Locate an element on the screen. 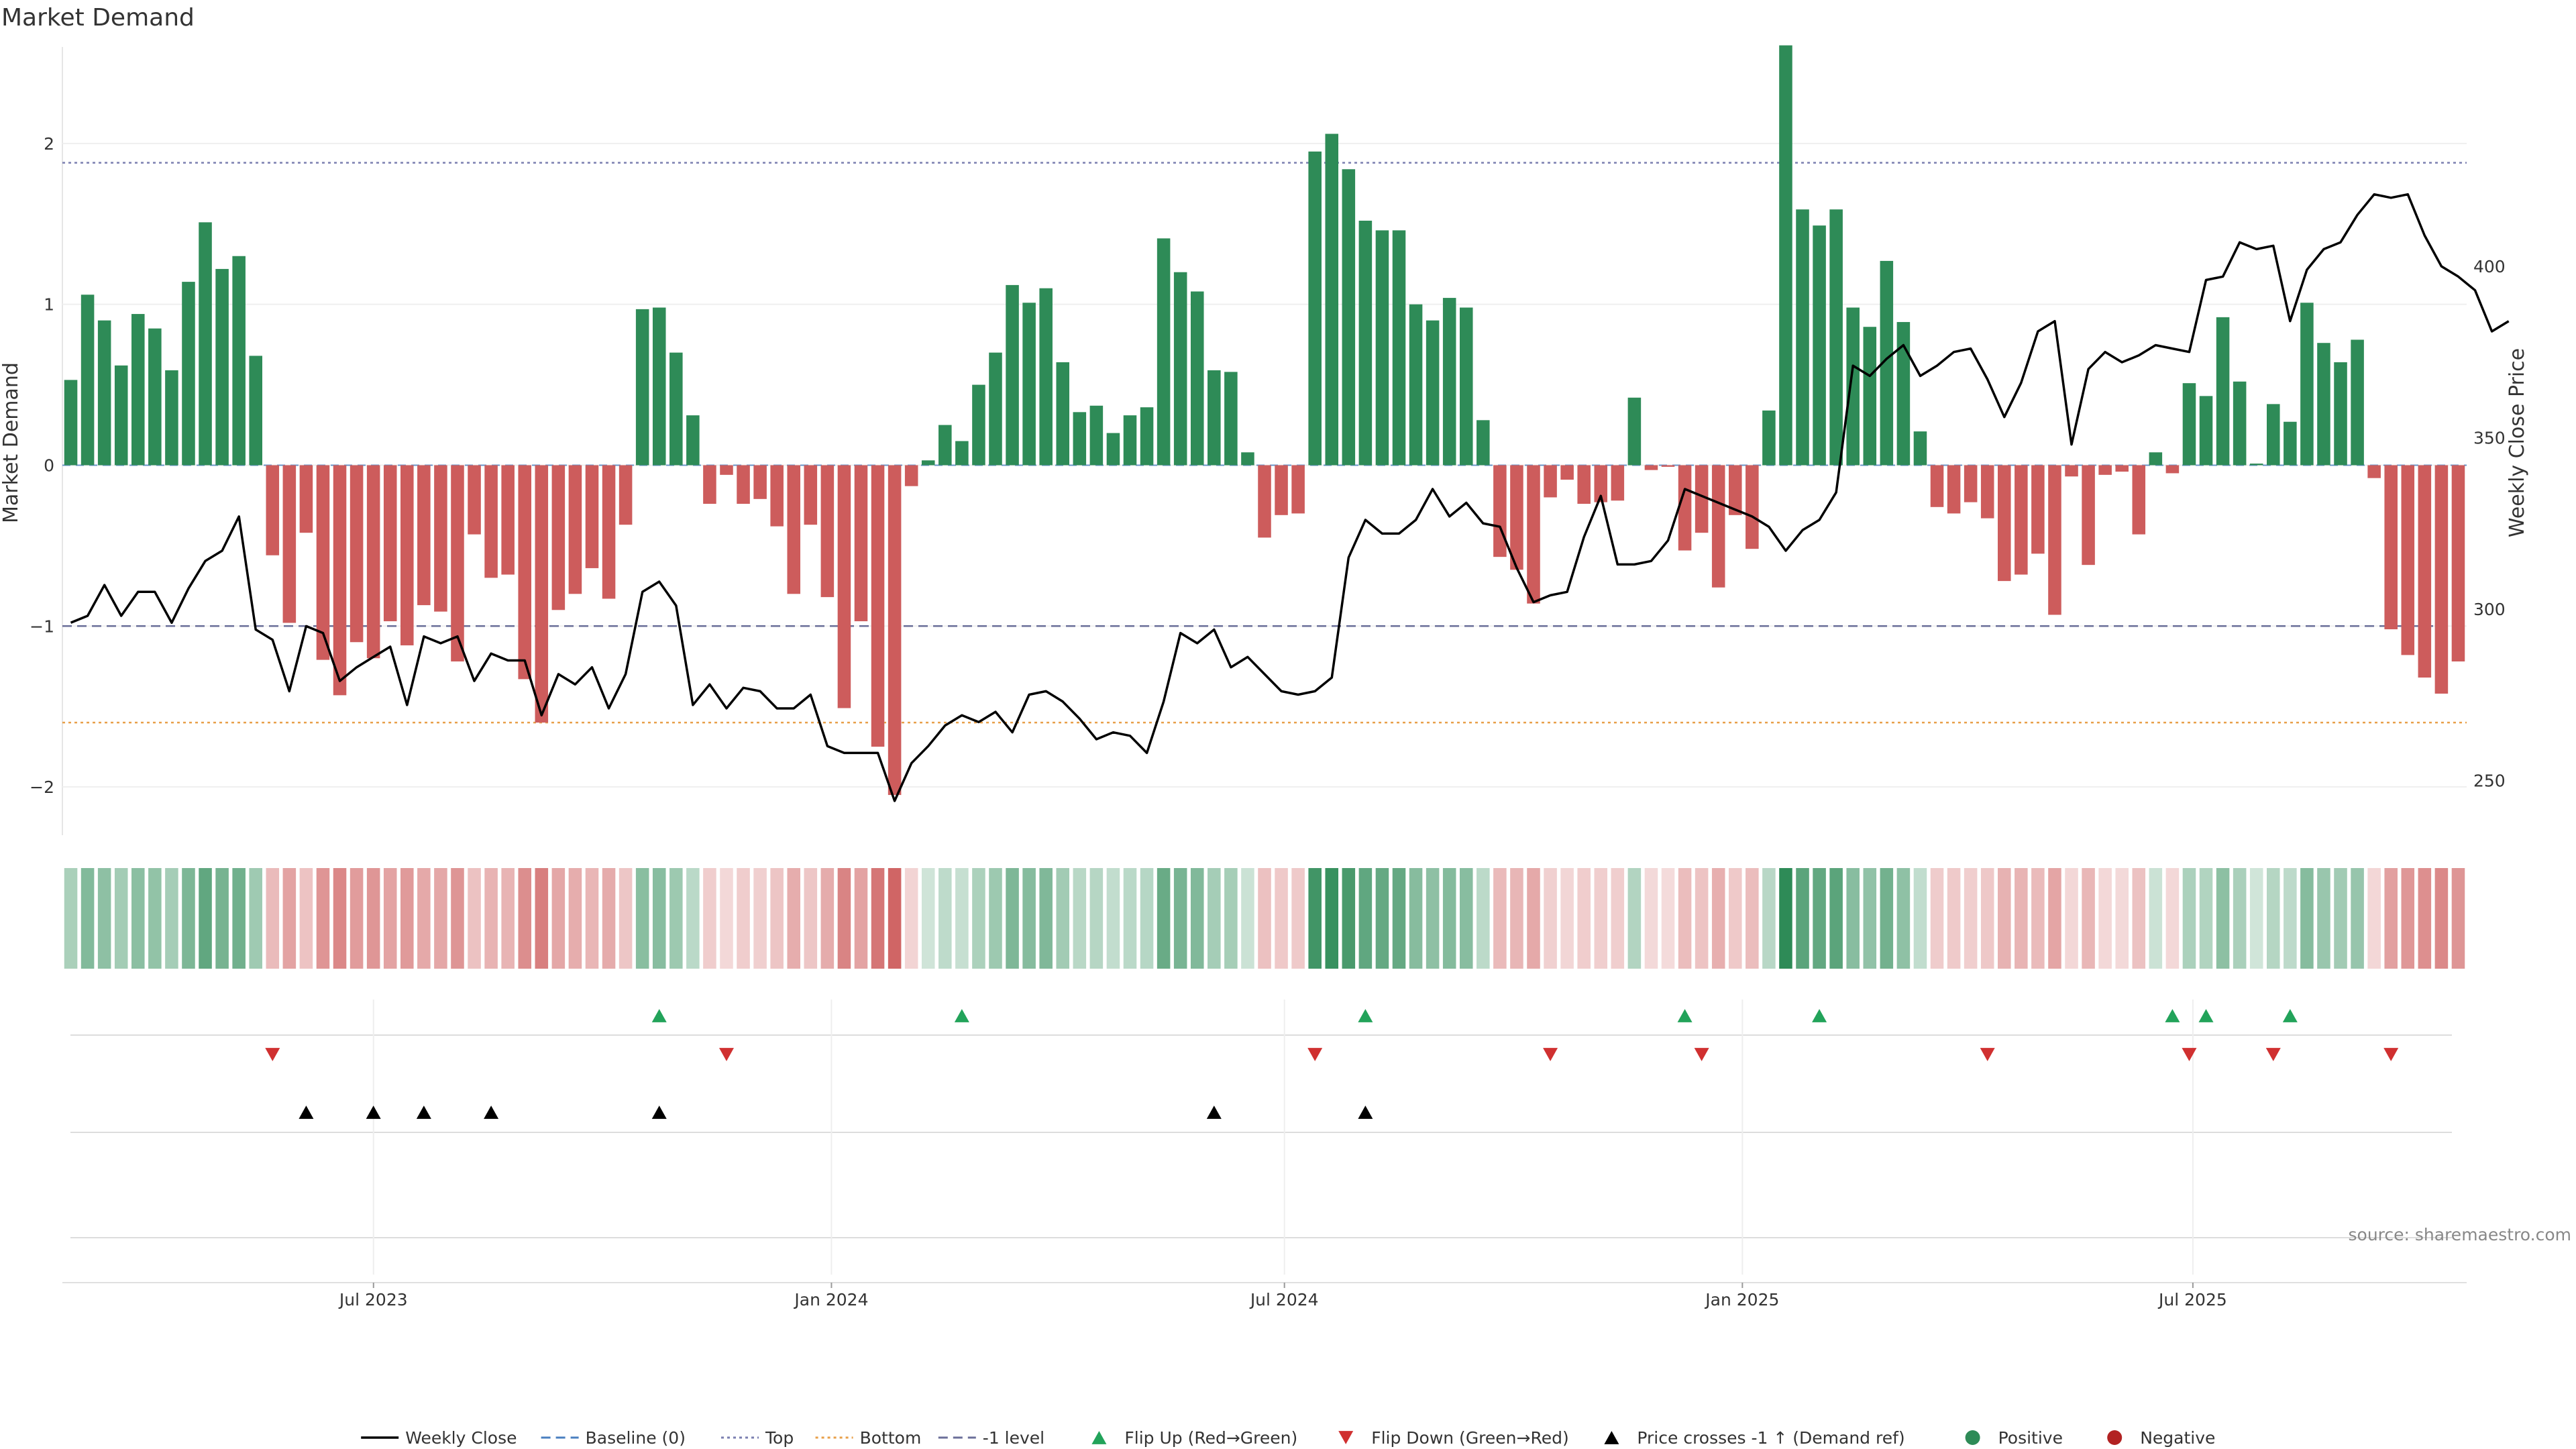  price-cross-marker is located at coordinates (1365, 1112).